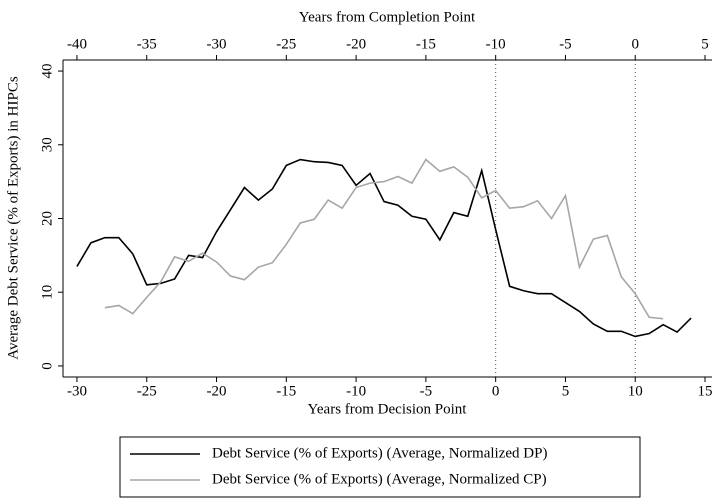  Describe the element at coordinates (147, 44) in the screenshot. I see `x2-tick-label: -35` at that location.